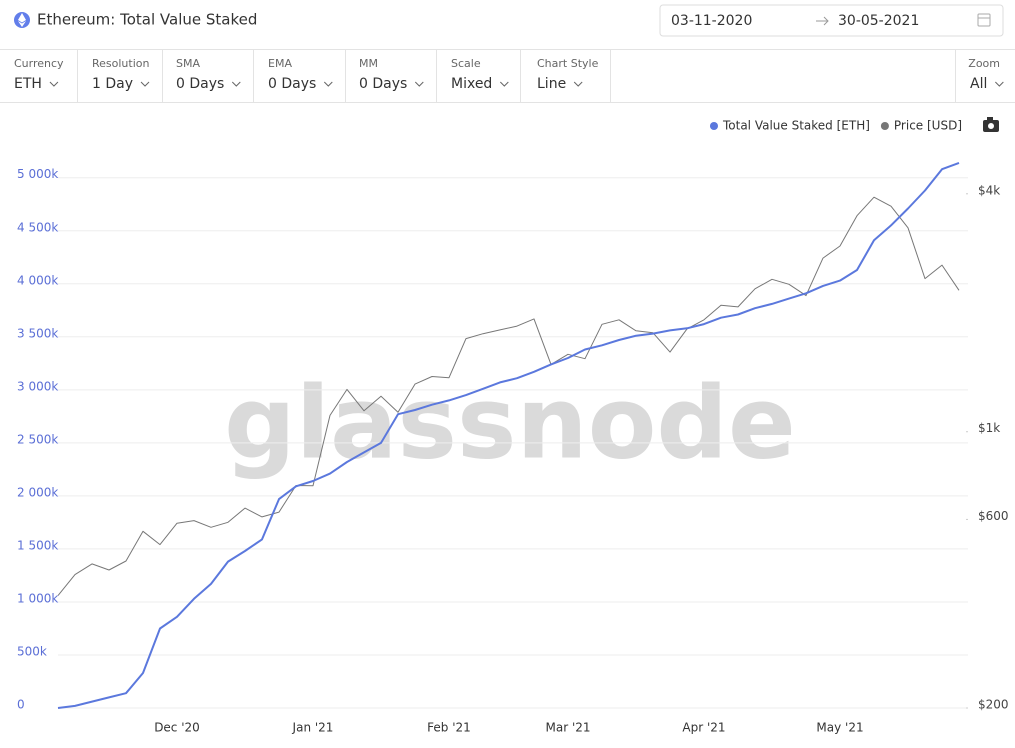 This screenshot has height=748, width=1015. What do you see at coordinates (551, 84) in the screenshot?
I see `dropdown-value: Line` at bounding box center [551, 84].